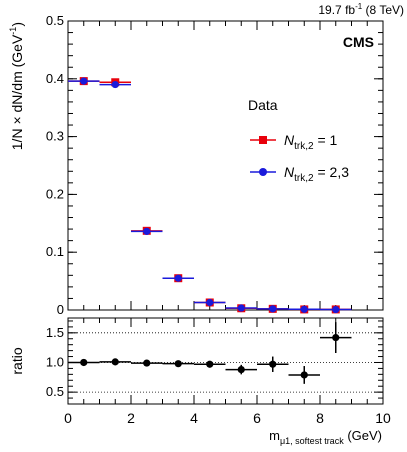 The height and width of the screenshot is (452, 407). Describe the element at coordinates (316, 174) in the screenshot. I see `legend-ntrk23-label: Ntrk,2 = 2,3` at that location.